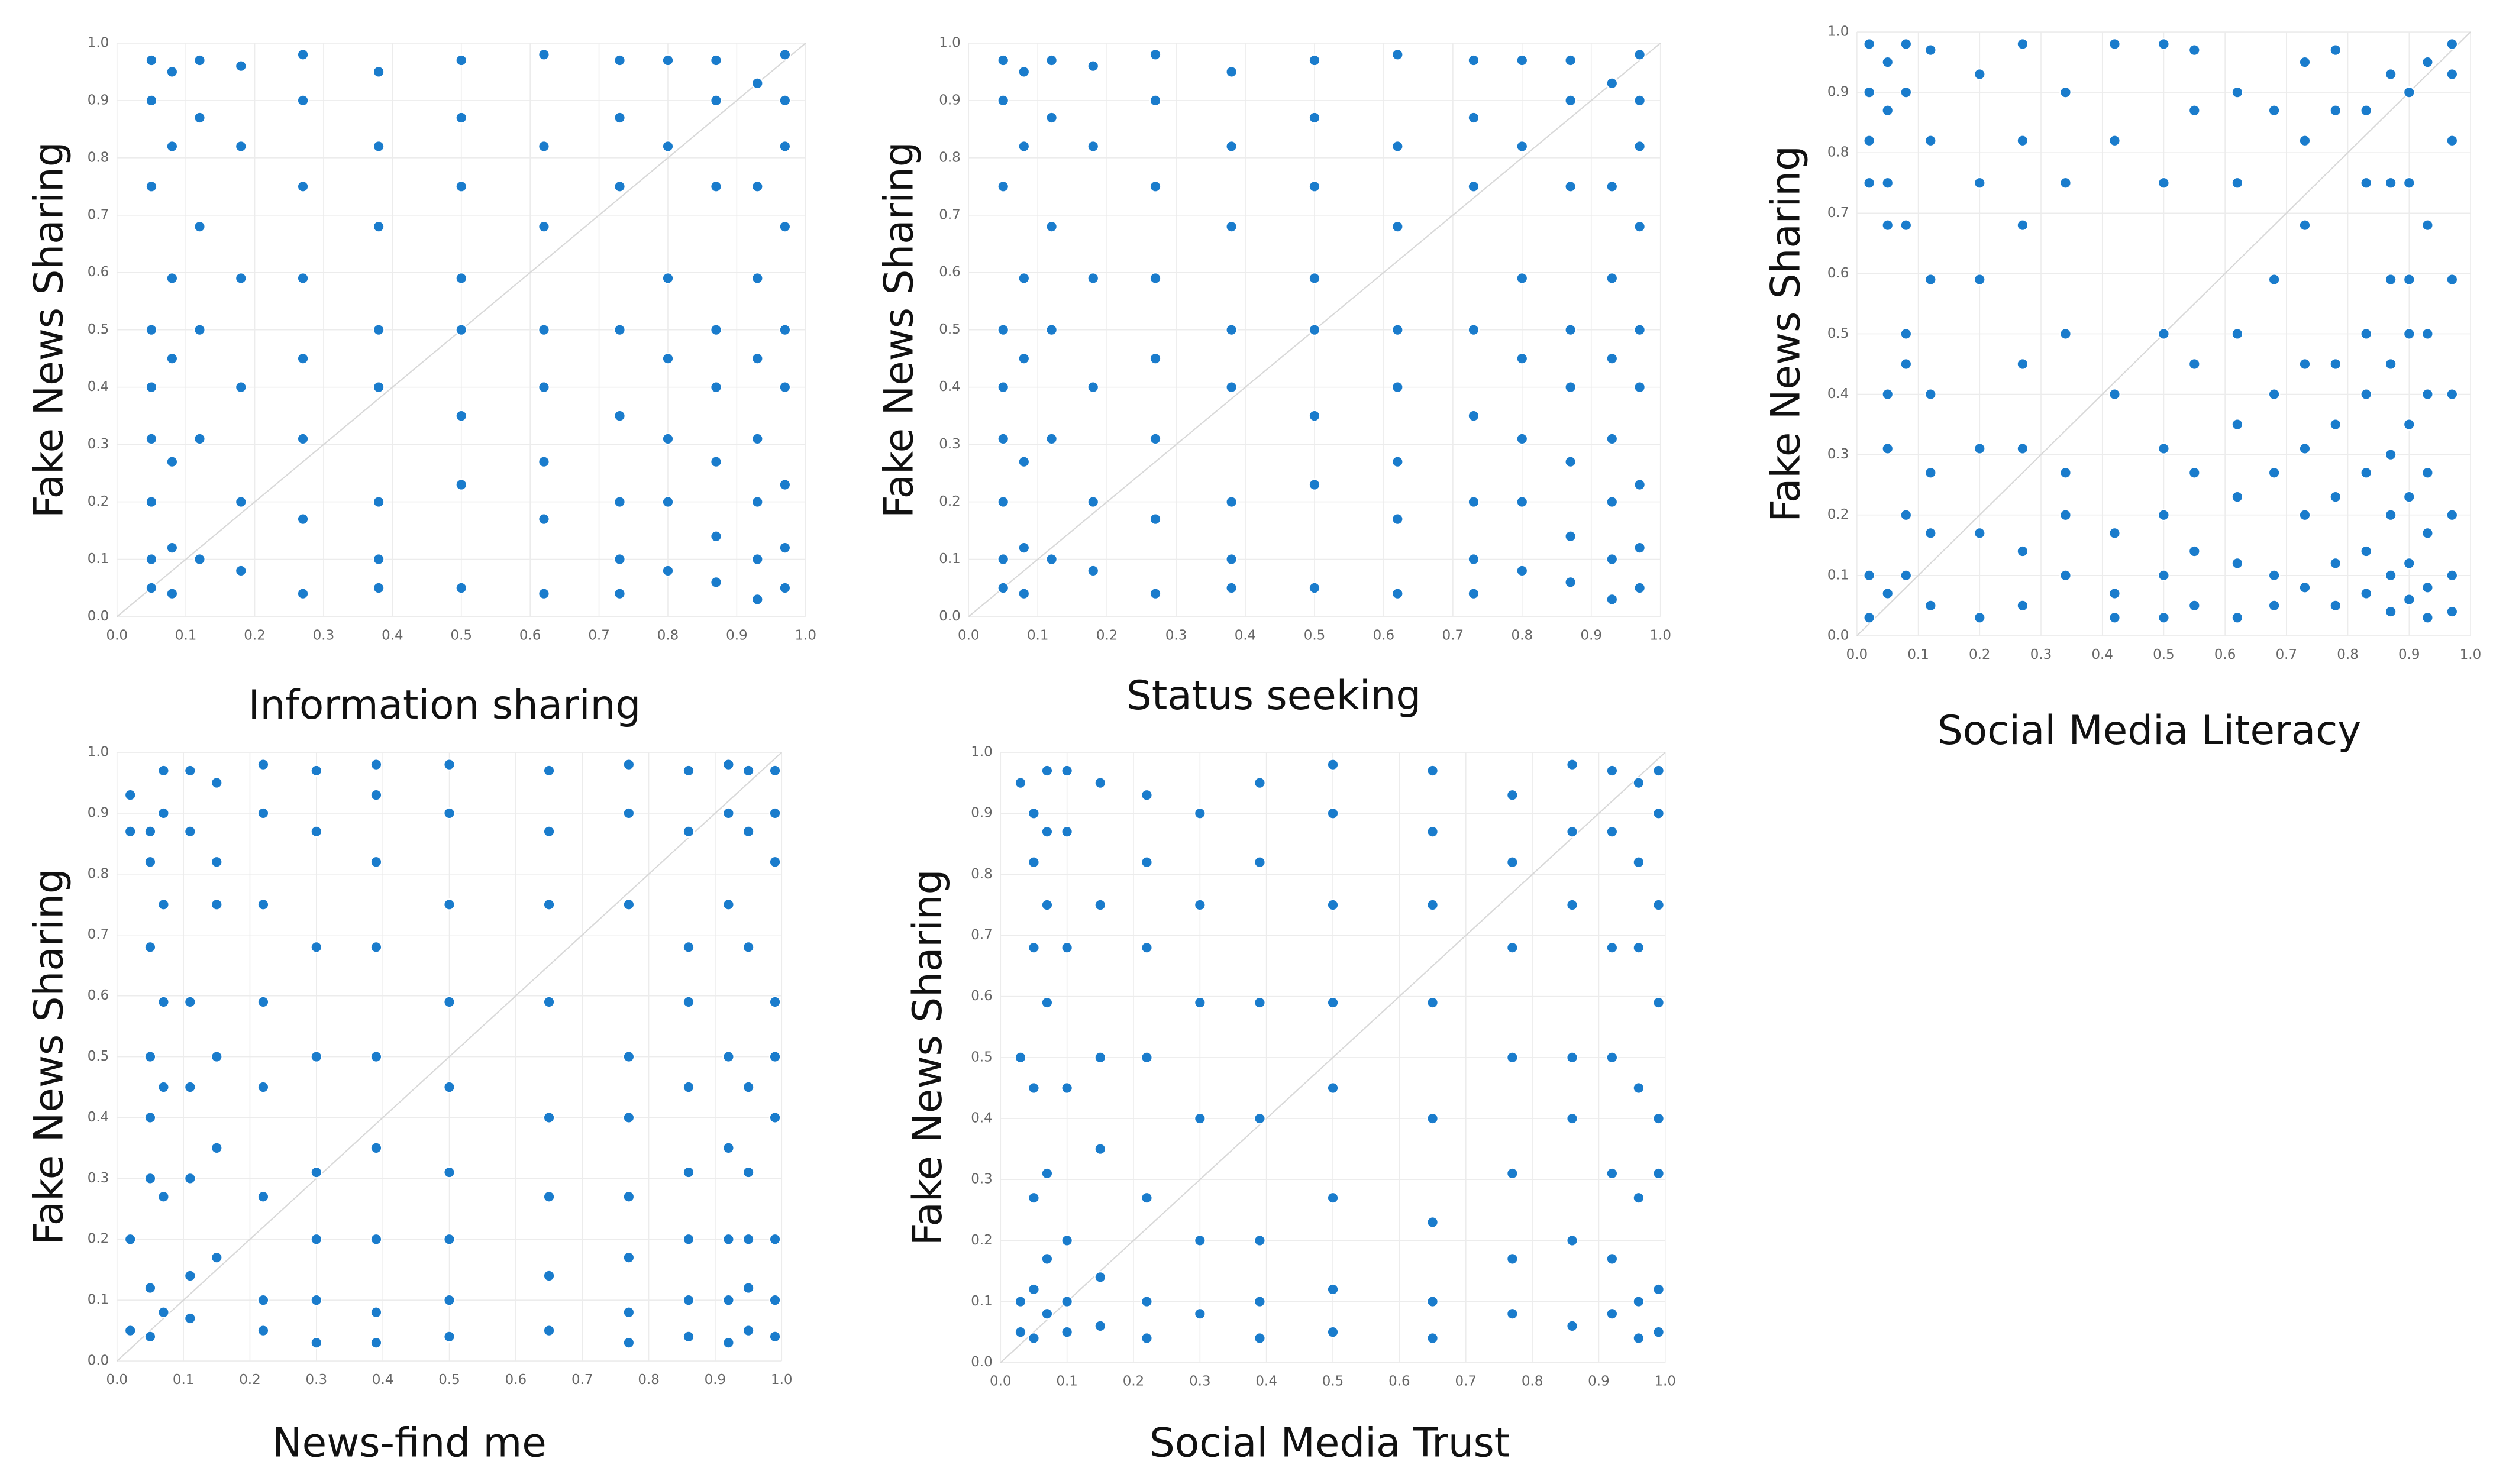  What do you see at coordinates (1857, 654) in the screenshot?
I see `x-tick-label: 0.0` at bounding box center [1857, 654].